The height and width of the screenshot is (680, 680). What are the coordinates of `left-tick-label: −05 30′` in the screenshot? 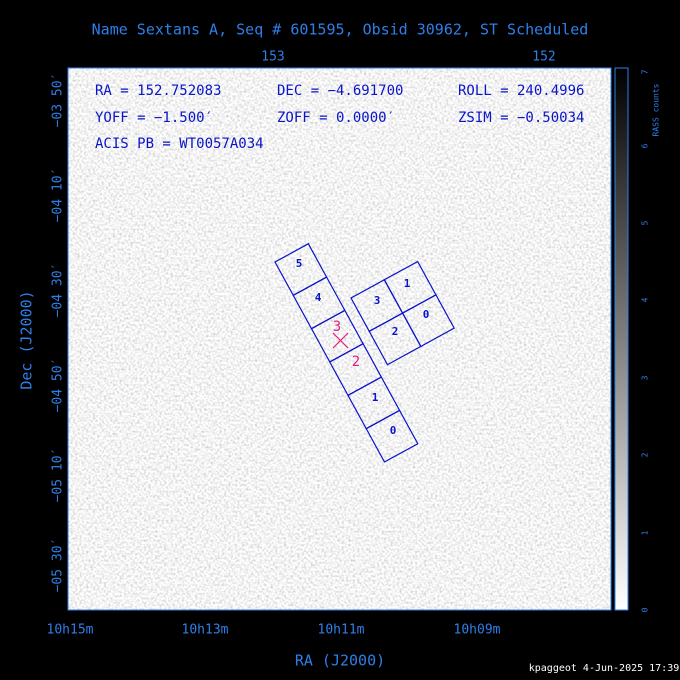 It's located at (58, 565).